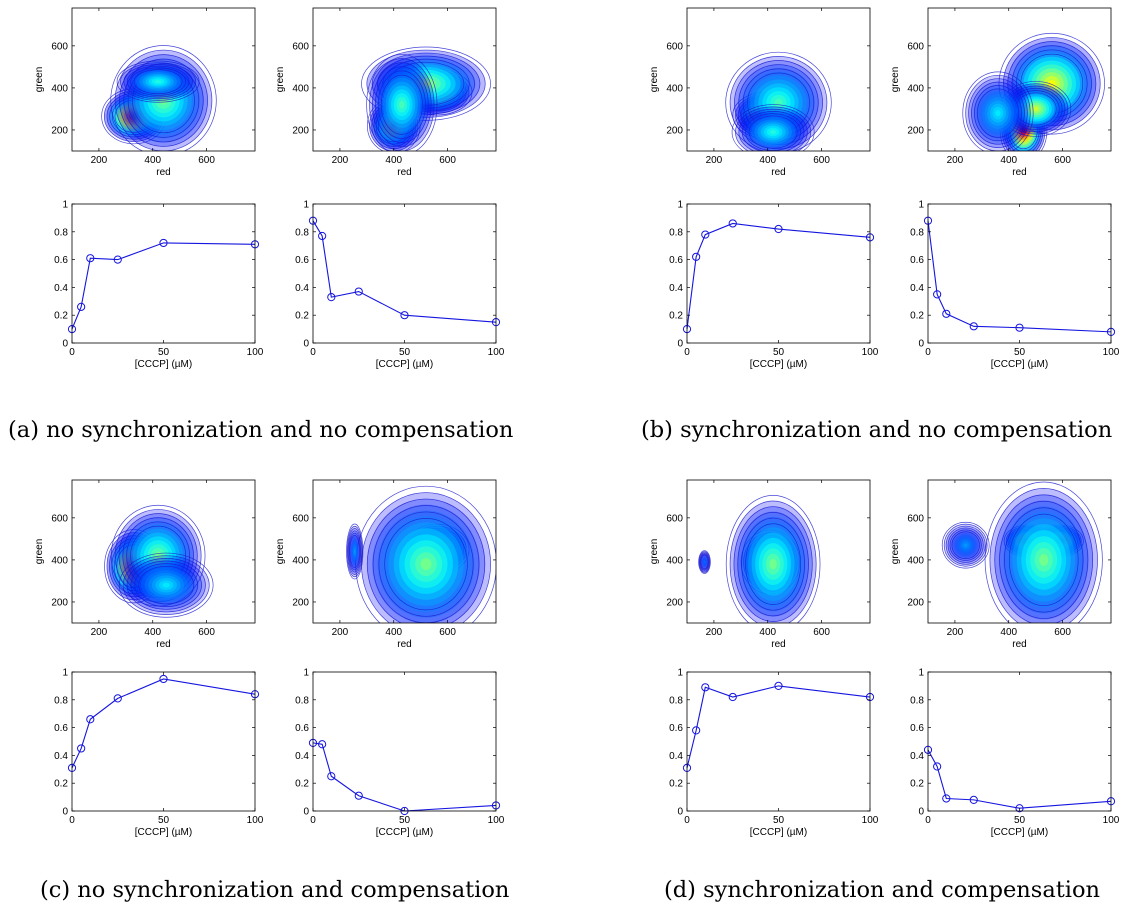  What do you see at coordinates (386, 564) in the screenshot?
I see `subplot-c-2: 200 400 600 200 400 600 red green` at bounding box center [386, 564].